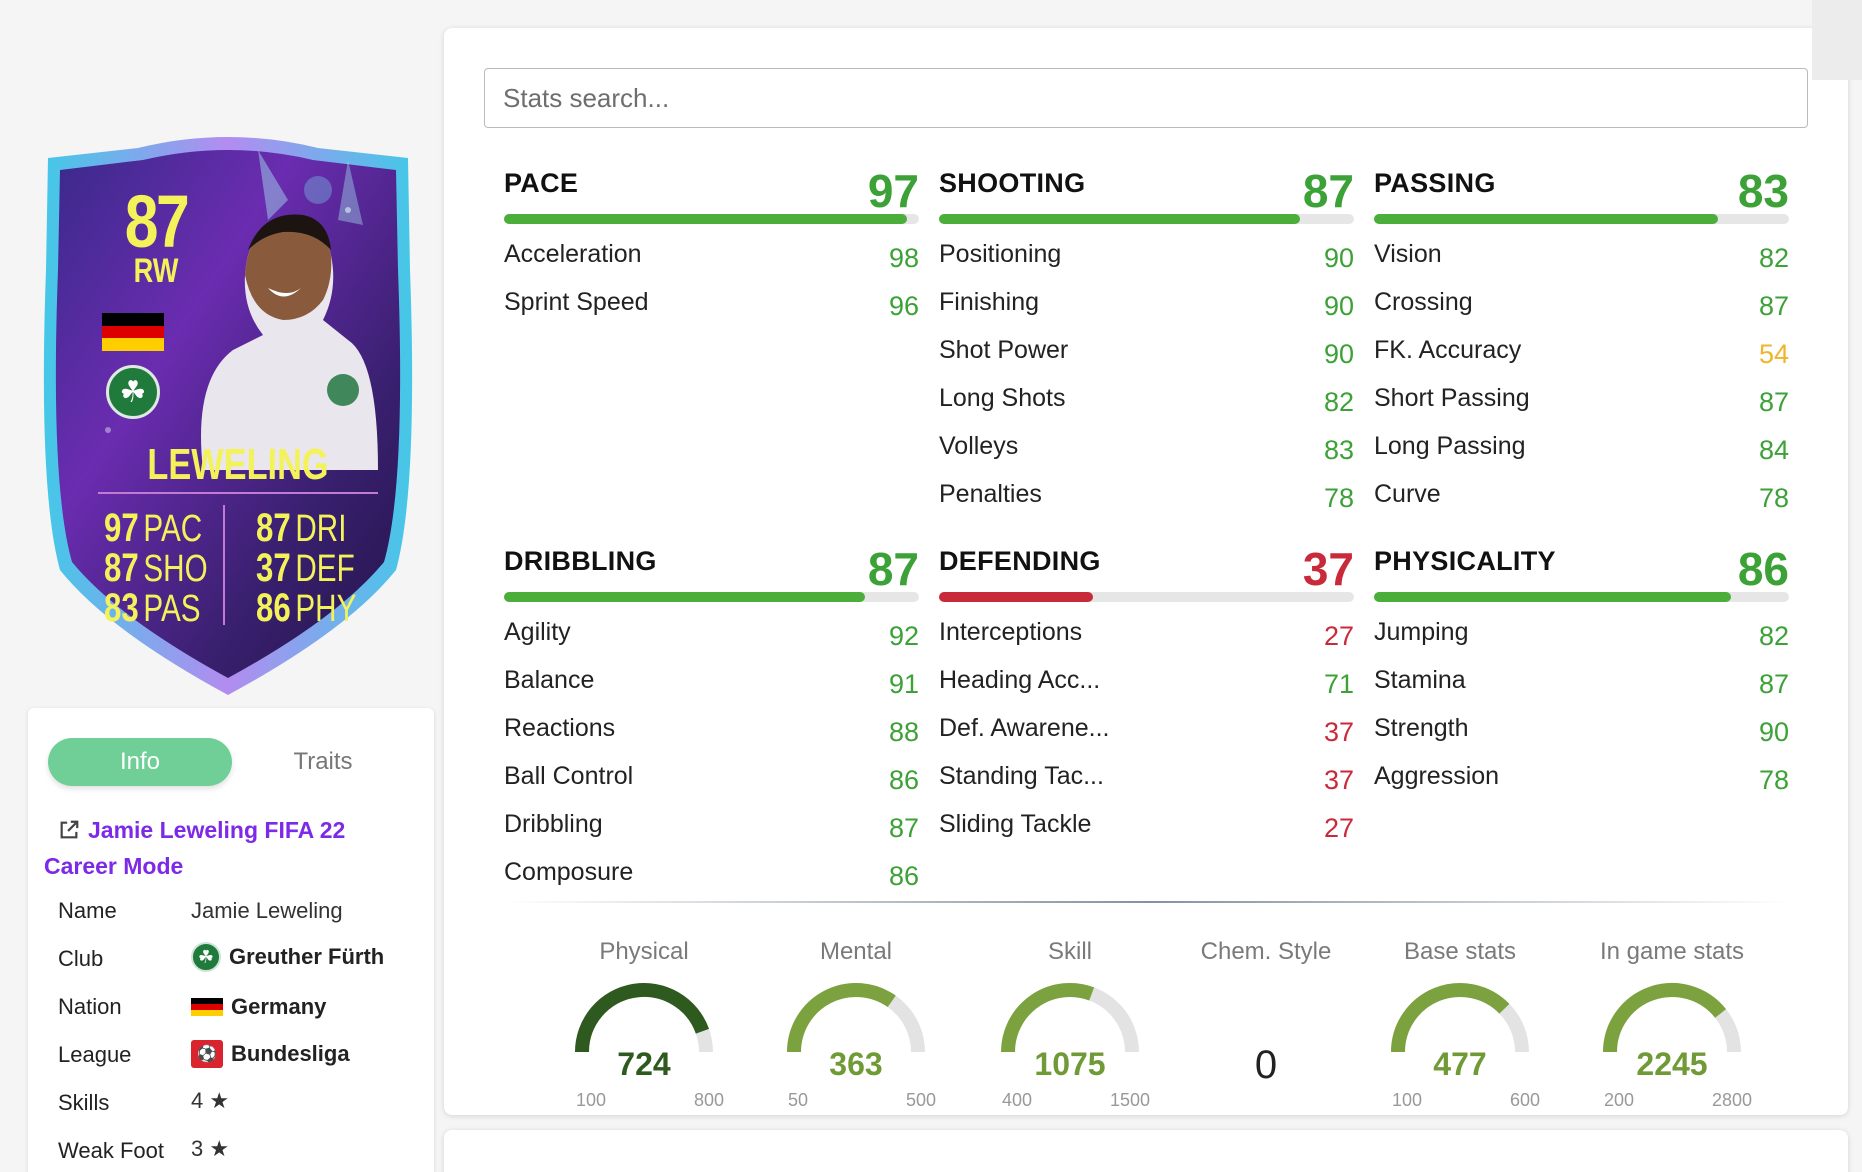 This screenshot has height=1172, width=1862. I want to click on germany-flag-icon, so click(133, 332).